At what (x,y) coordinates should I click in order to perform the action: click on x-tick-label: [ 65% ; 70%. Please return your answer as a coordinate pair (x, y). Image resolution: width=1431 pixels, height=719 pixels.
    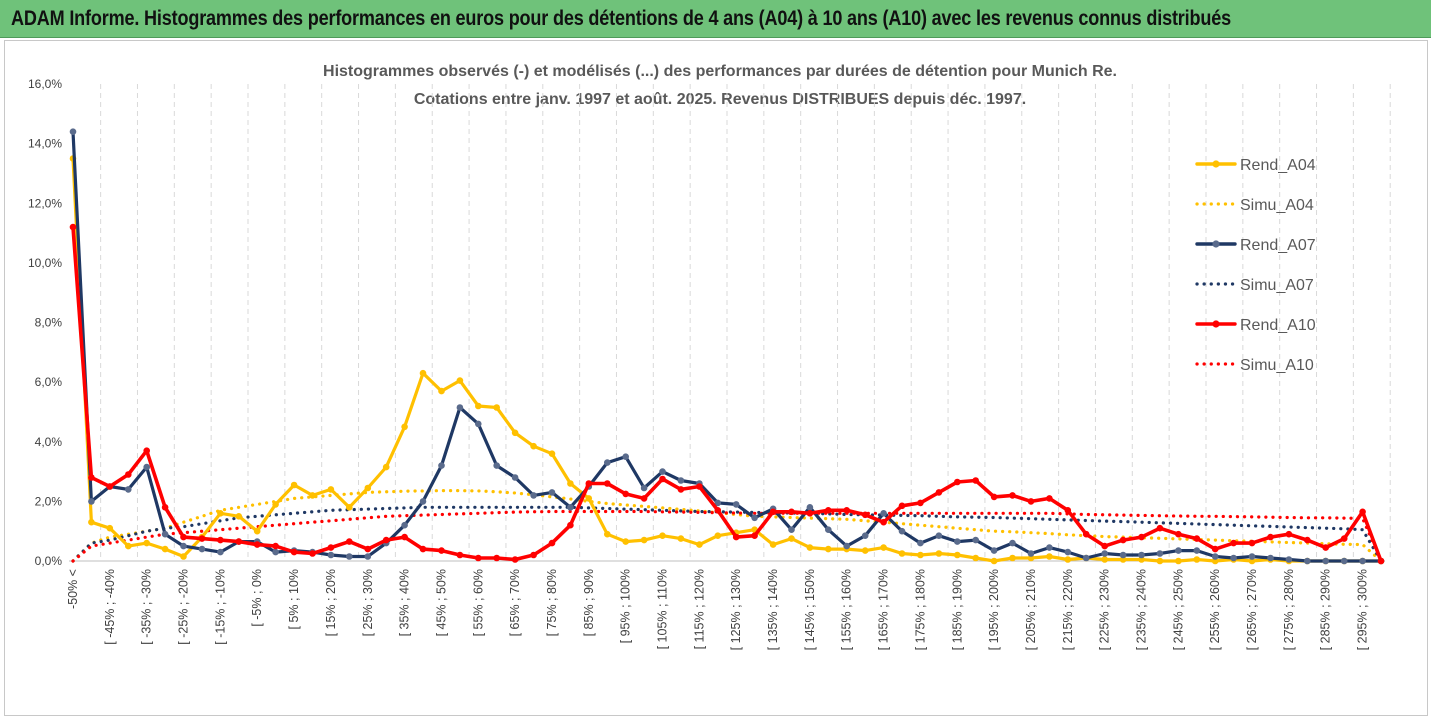
    Looking at the image, I should click on (515, 602).